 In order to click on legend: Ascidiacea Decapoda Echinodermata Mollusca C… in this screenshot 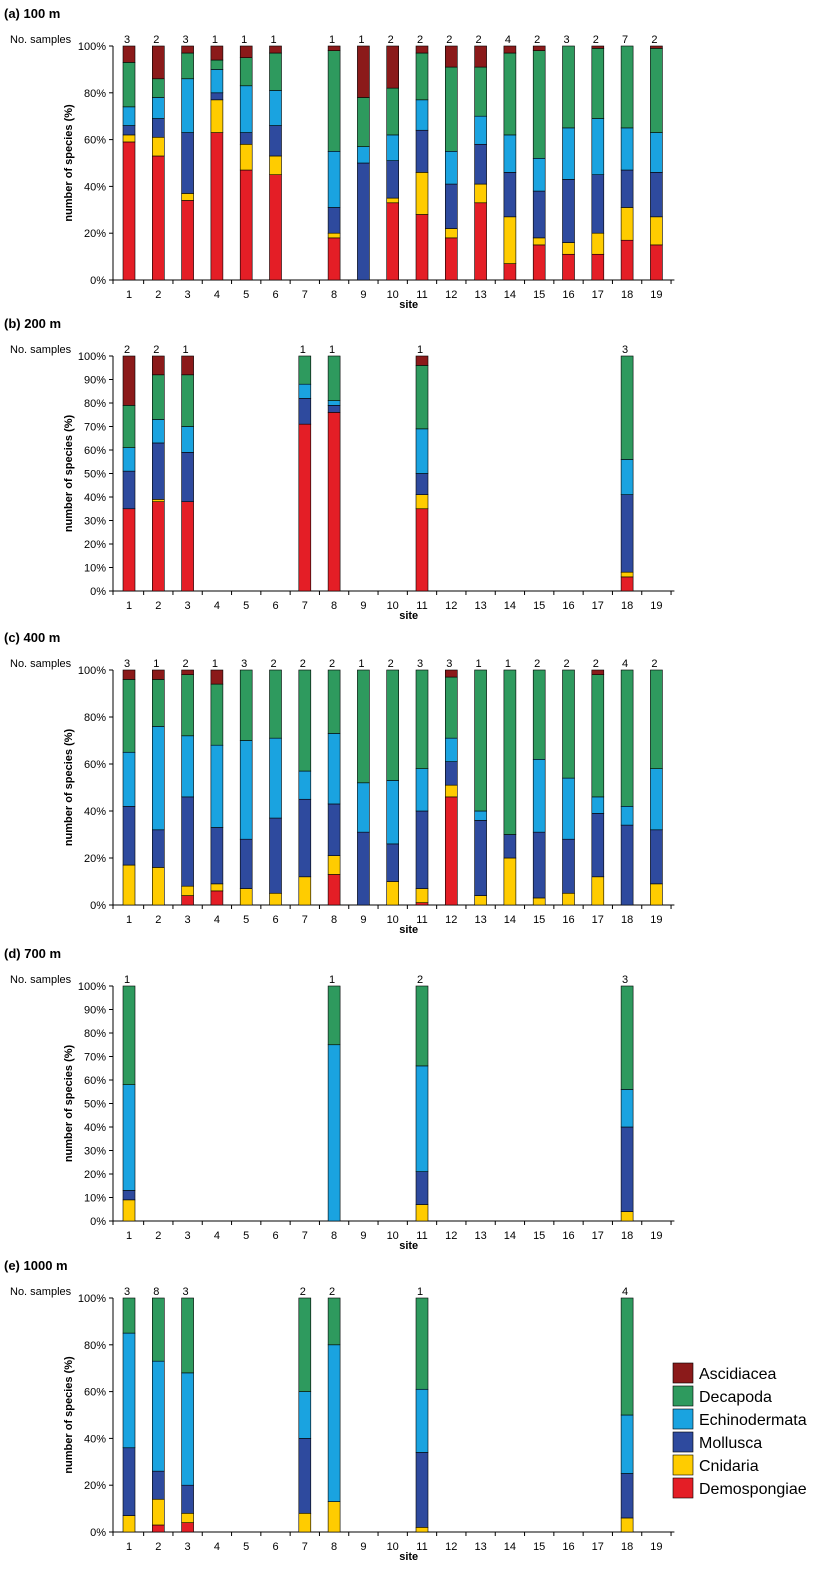, I will do `click(739, 1430)`.